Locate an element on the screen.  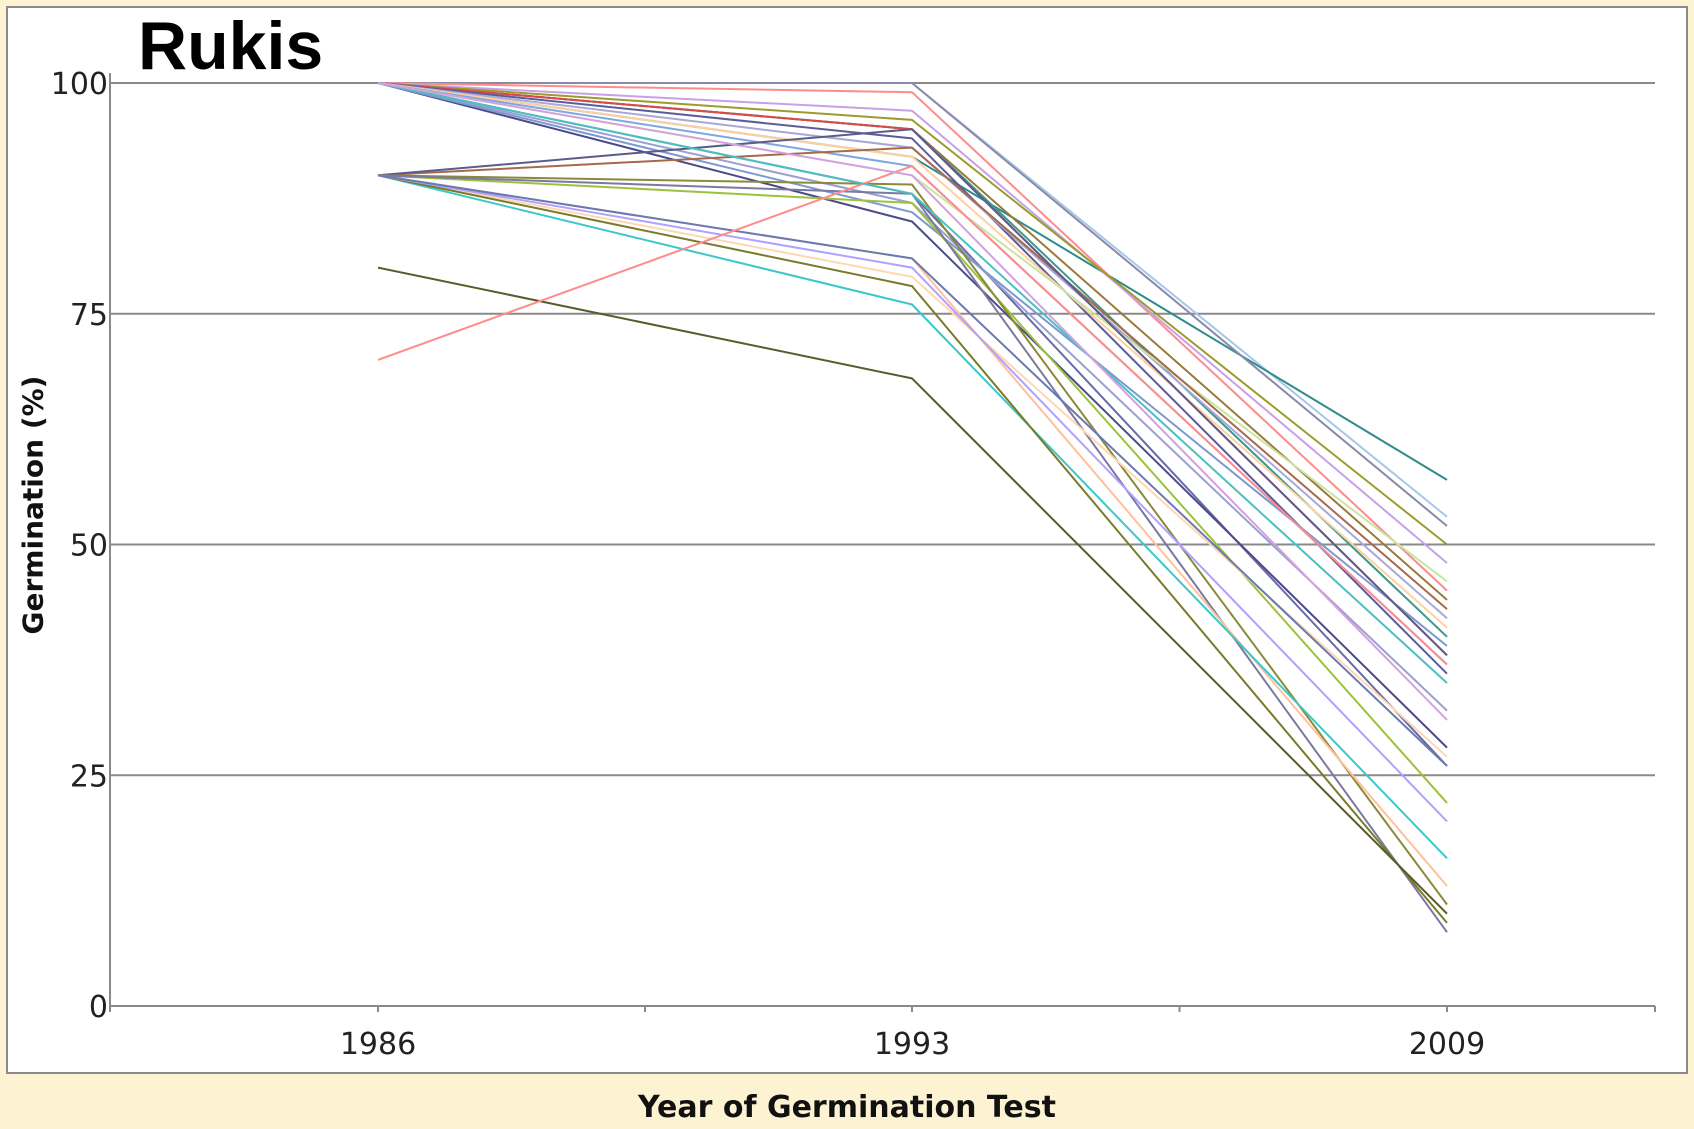
y-tick-label-25: 25 is located at coordinates (89, 776).